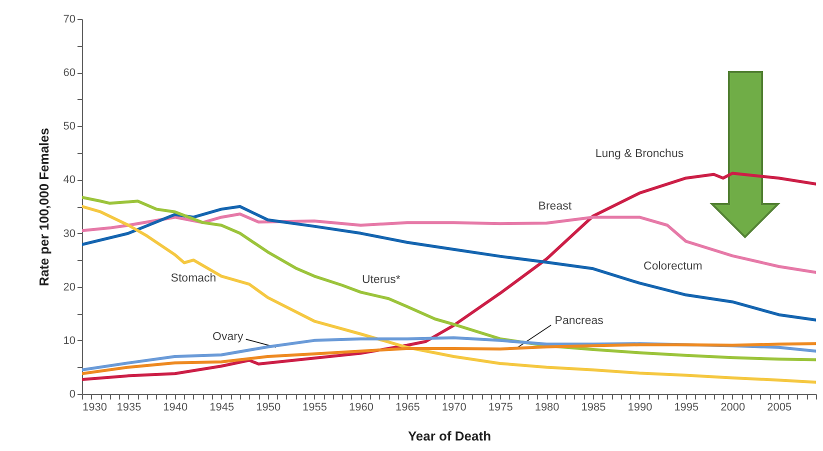 This screenshot has width=823, height=451. What do you see at coordinates (72, 394) in the screenshot?
I see `y-tick-label: 0` at bounding box center [72, 394].